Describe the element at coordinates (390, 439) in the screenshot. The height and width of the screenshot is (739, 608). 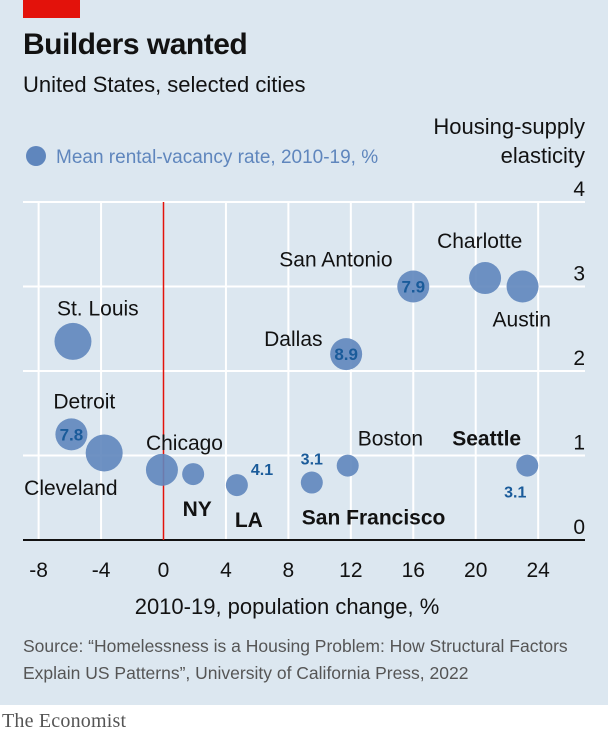
I see `city-label: Boston` at that location.